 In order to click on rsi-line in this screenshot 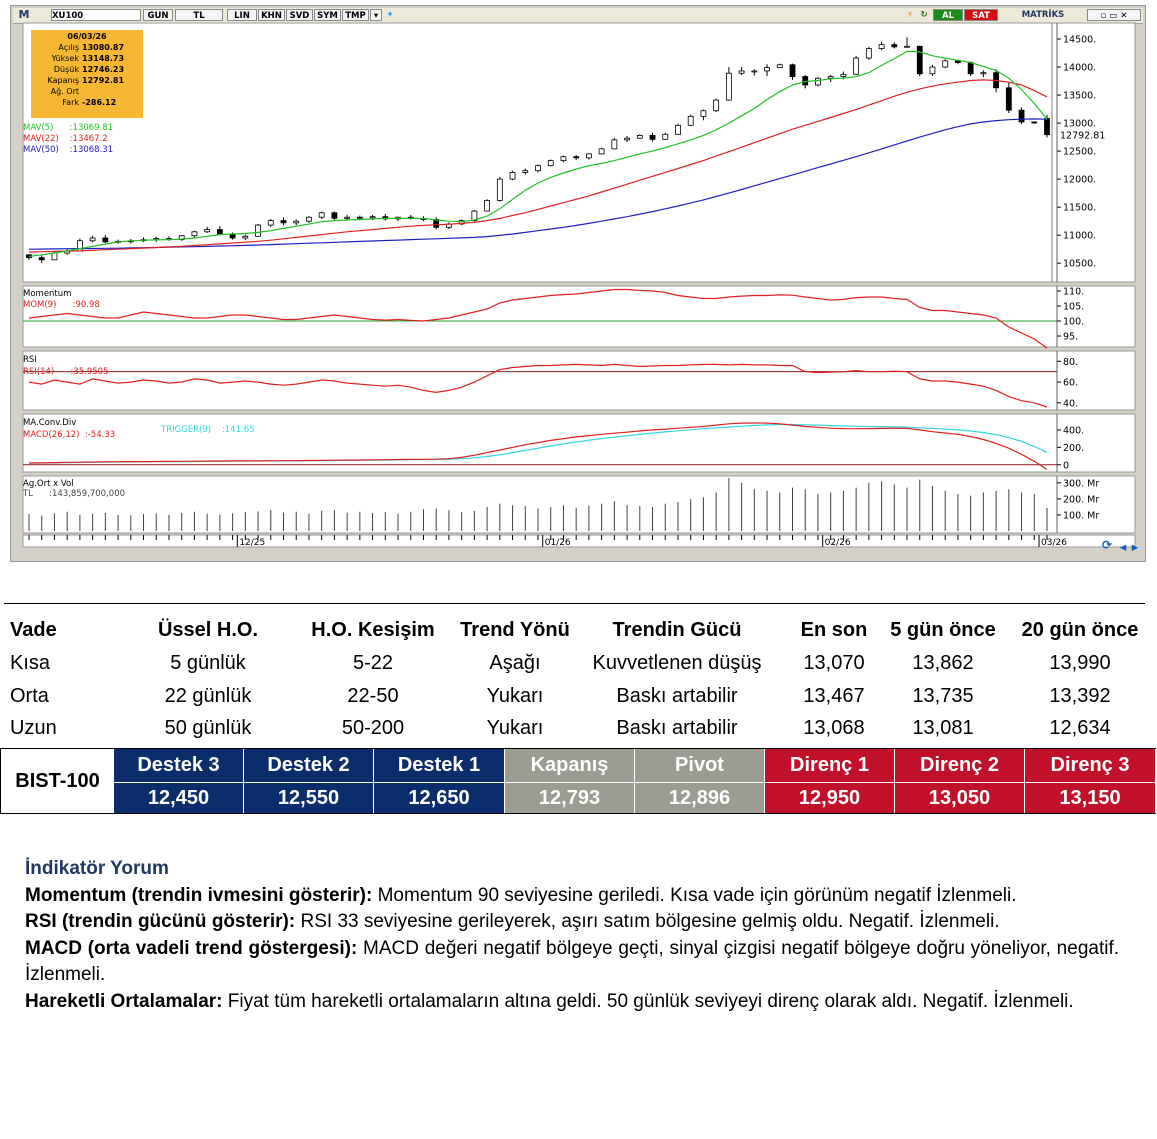, I will do `click(538, 385)`.